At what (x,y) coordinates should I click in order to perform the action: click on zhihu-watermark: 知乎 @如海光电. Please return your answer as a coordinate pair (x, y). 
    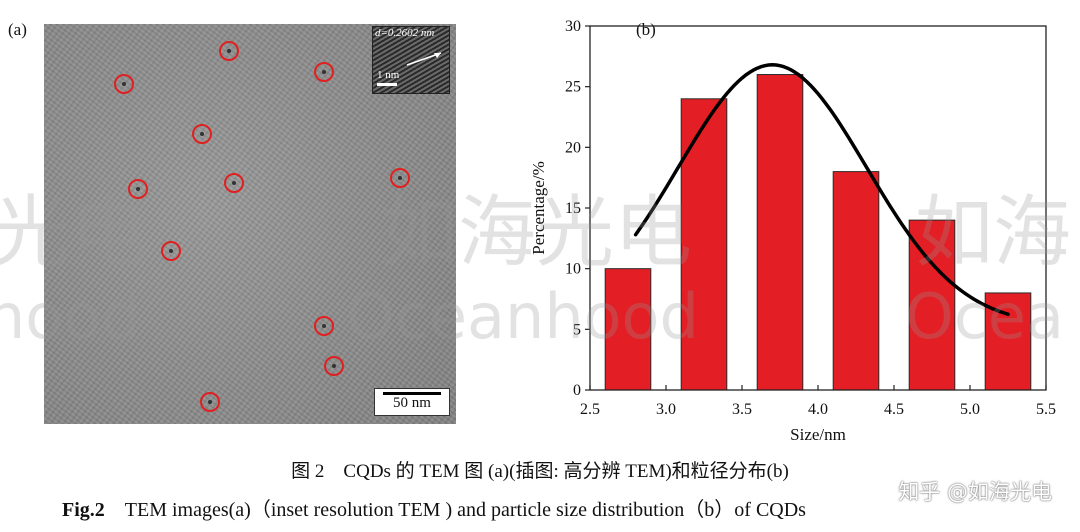
    Looking at the image, I should click on (975, 492).